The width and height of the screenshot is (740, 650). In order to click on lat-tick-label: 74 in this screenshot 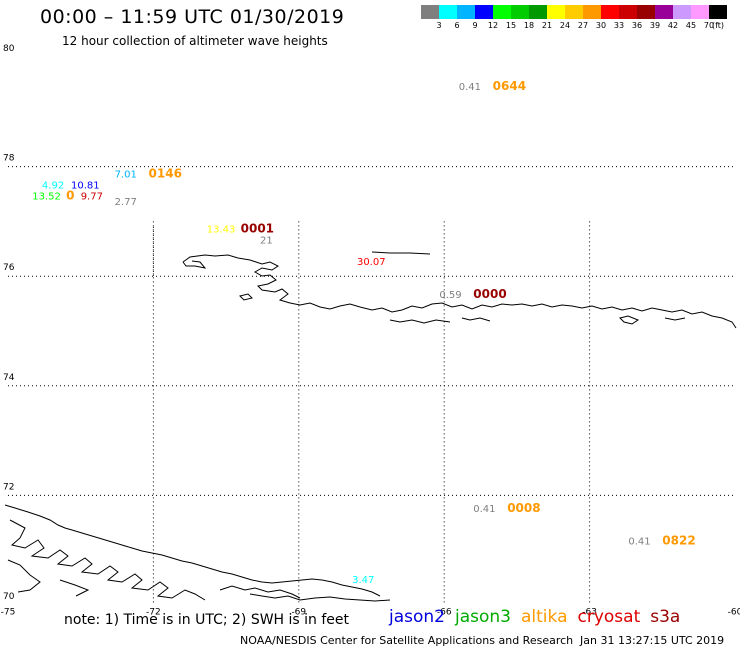, I will do `click(9, 378)`.